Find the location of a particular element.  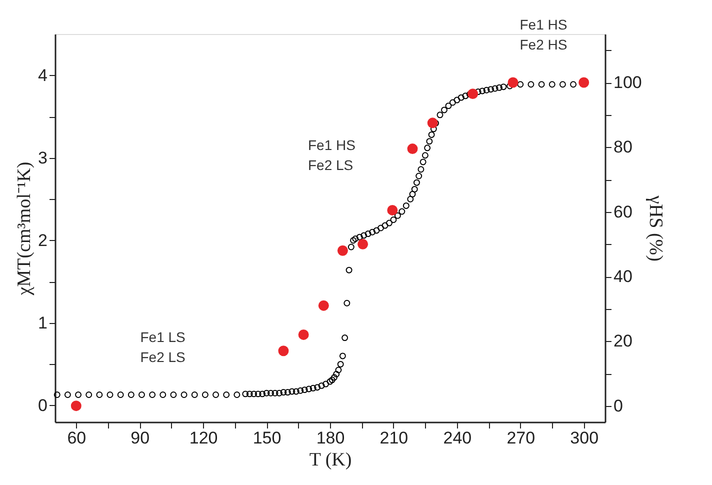

x-tick-label: 270 is located at coordinates (521, 438).